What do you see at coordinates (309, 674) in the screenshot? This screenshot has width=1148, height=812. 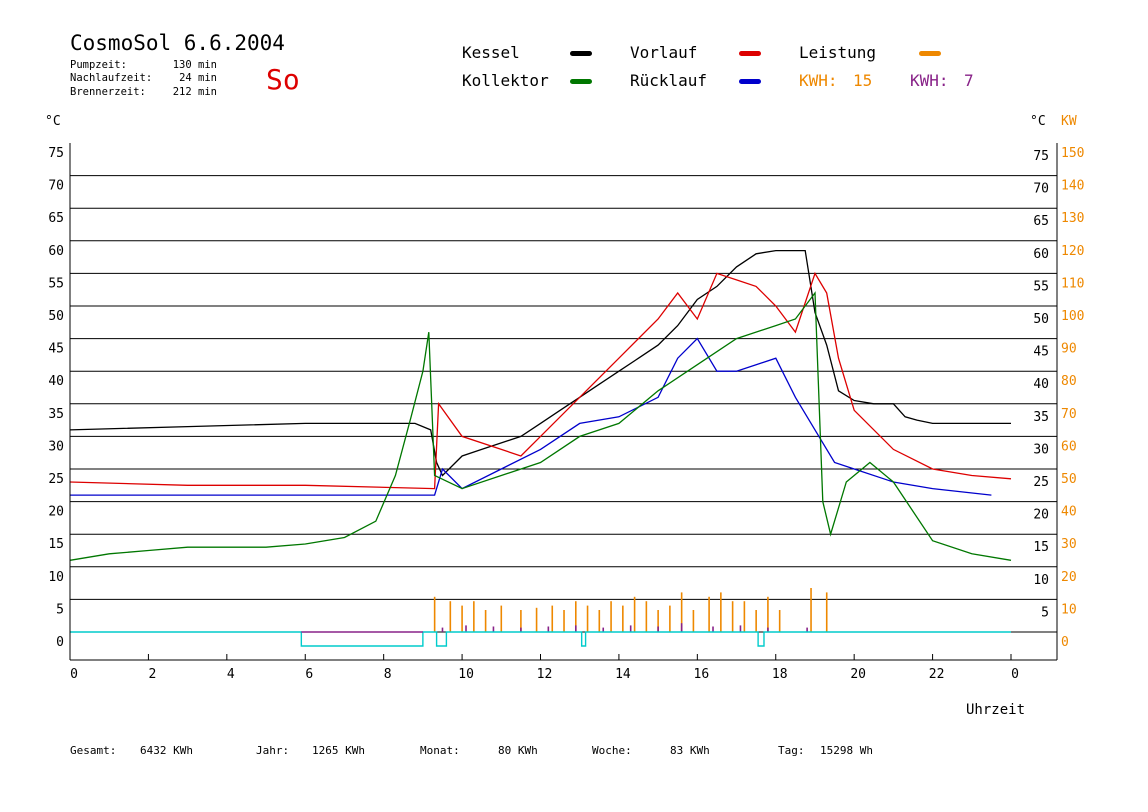 I see `x-tick-label: 6` at bounding box center [309, 674].